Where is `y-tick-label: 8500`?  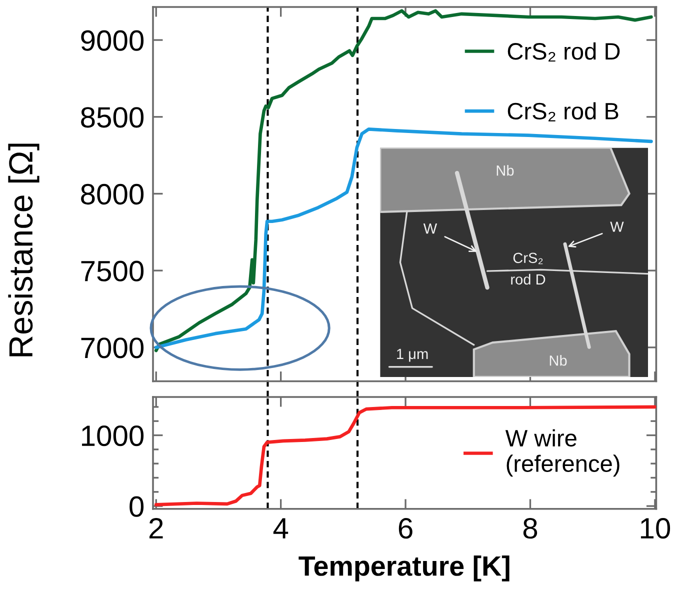
y-tick-label: 8500 is located at coordinates (112, 117).